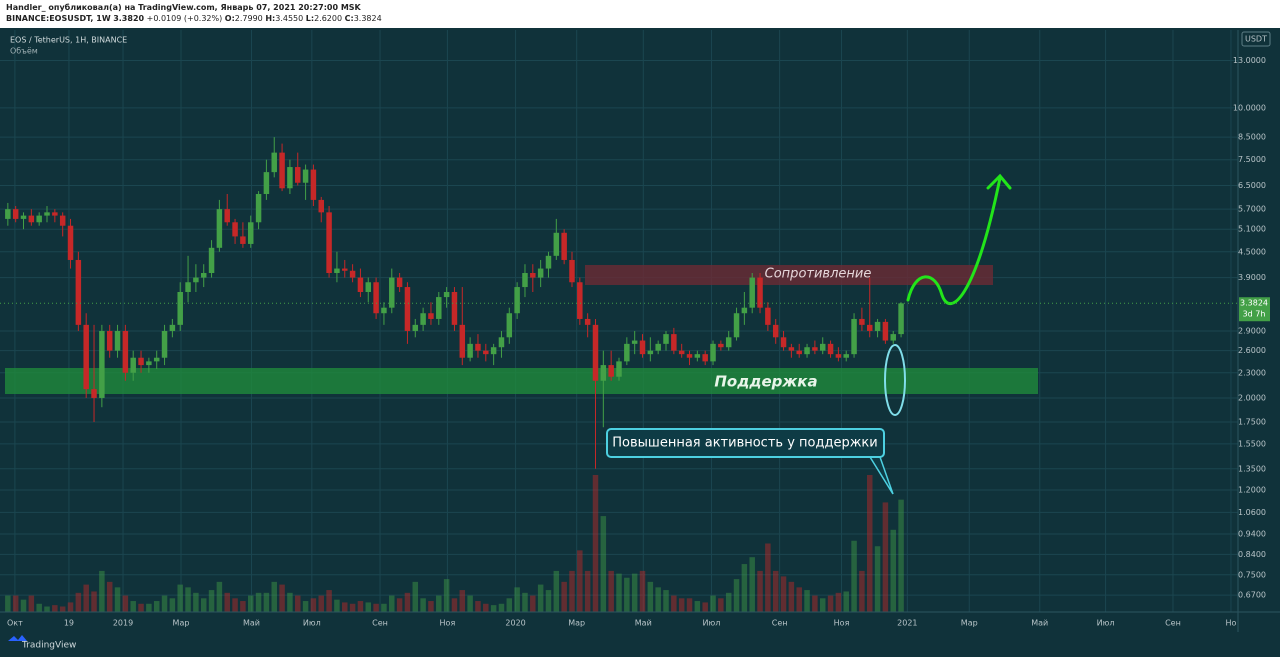 This screenshot has height=657, width=1280. What do you see at coordinates (1254, 303) in the screenshot?
I see `last-price-label: 3.3824` at bounding box center [1254, 303].